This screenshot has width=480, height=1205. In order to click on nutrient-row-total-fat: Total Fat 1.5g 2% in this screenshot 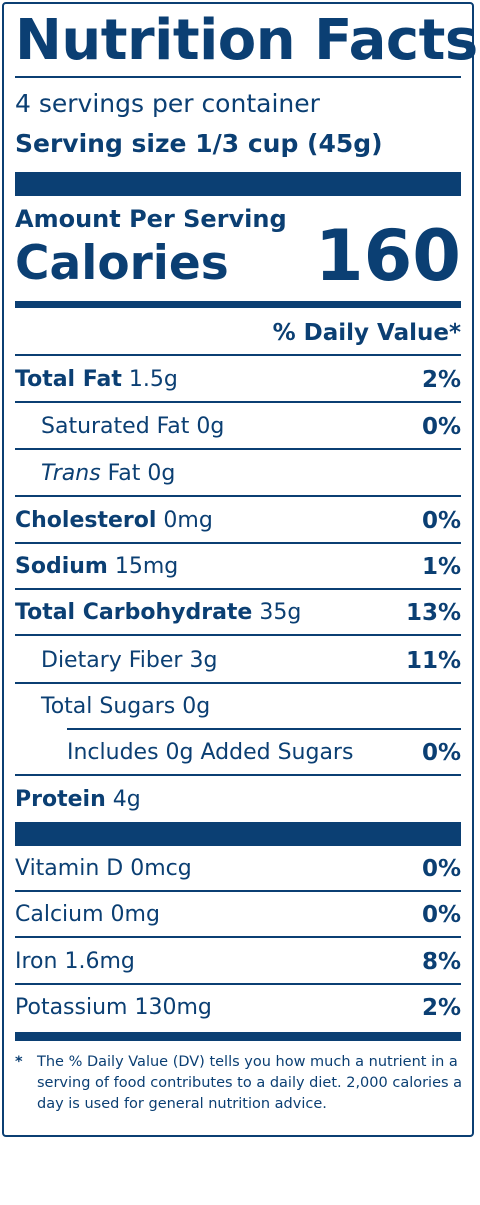, I will do `click(238, 380)`.